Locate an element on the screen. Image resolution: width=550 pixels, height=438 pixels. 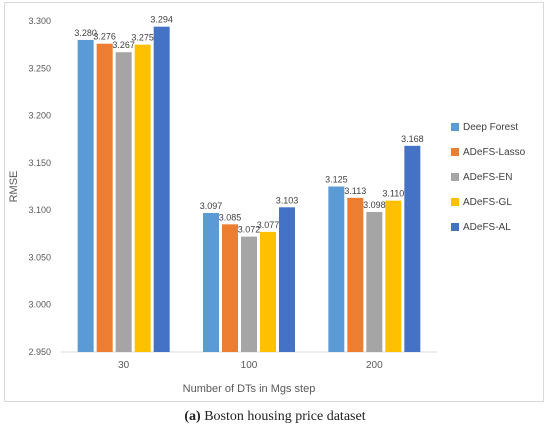
y-tick-label: 3.300 is located at coordinates (39, 21).